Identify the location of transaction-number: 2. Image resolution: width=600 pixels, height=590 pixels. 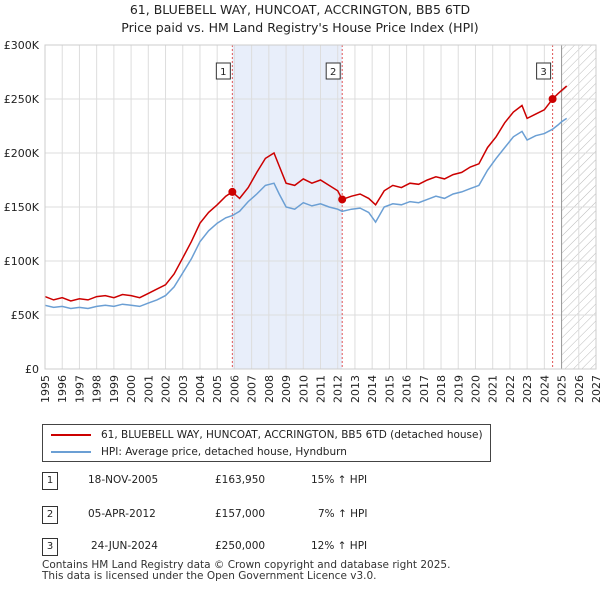
(50, 515).